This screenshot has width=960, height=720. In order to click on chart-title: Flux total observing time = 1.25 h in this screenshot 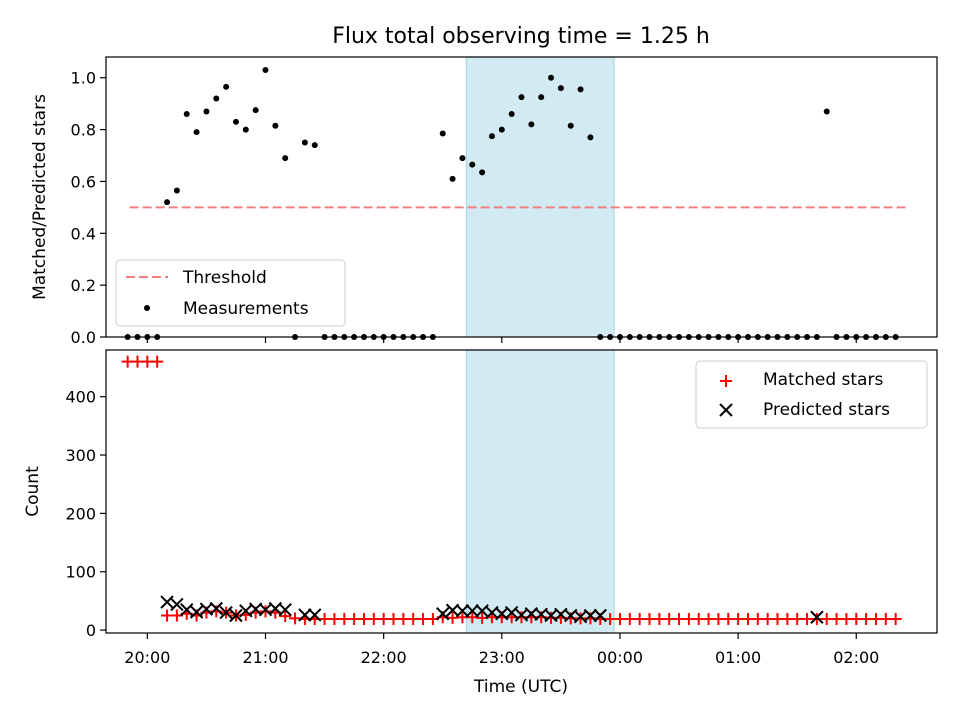, I will do `click(521, 36)`.